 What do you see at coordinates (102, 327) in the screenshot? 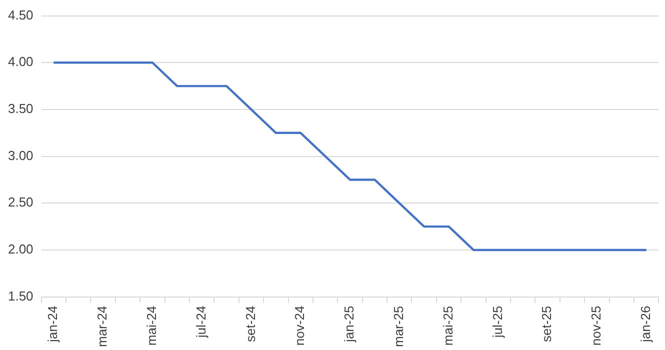
I see `x-tick-label: mar-24` at bounding box center [102, 327].